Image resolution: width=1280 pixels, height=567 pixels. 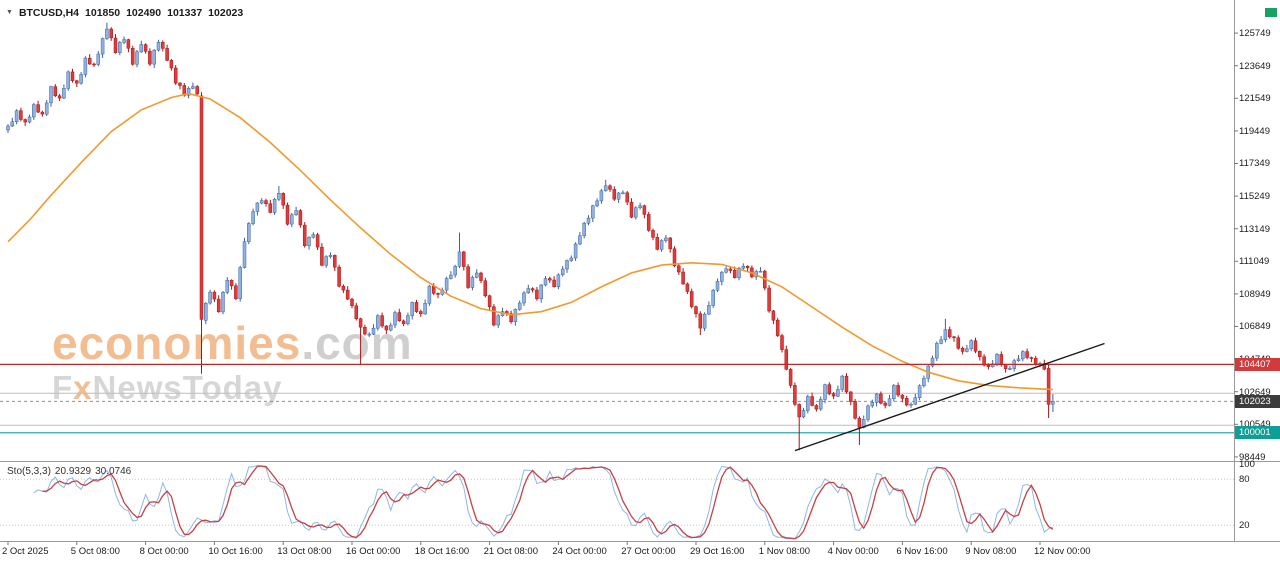 I want to click on price-tick-label: 117349, so click(x=1254, y=164).